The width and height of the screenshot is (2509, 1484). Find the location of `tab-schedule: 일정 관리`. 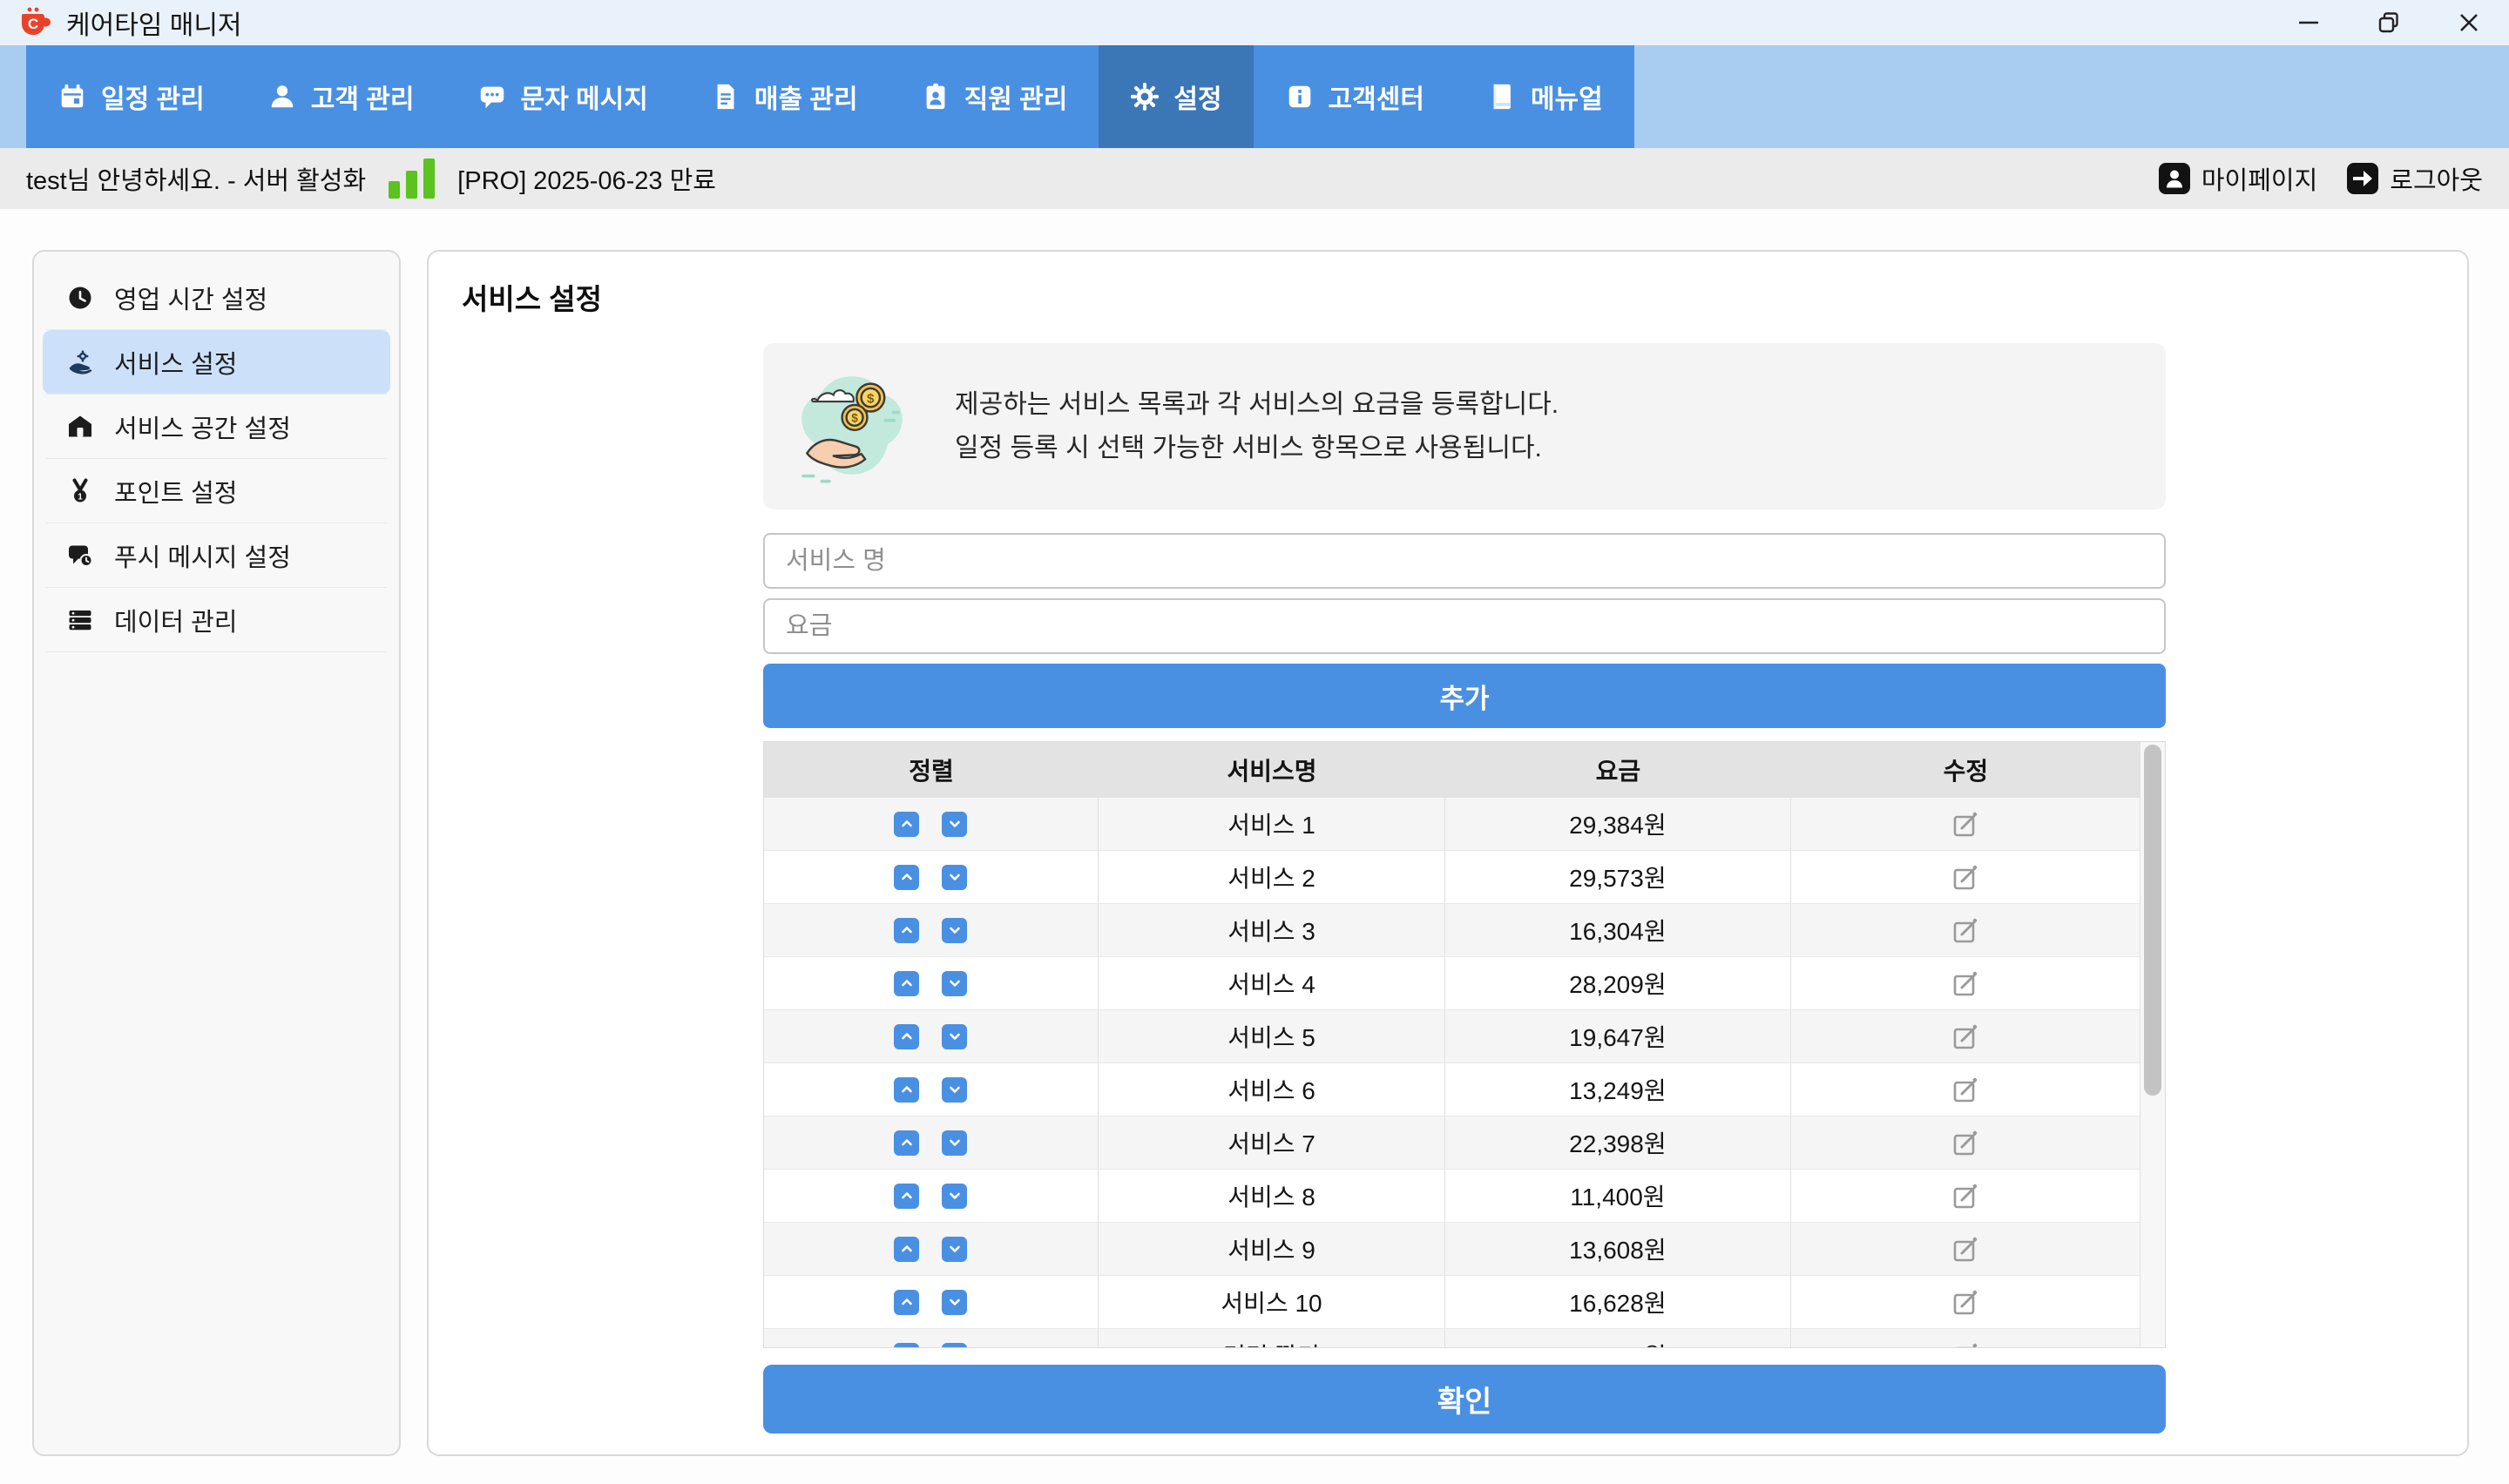

tab-schedule: 일정 관리 is located at coordinates (131, 96).